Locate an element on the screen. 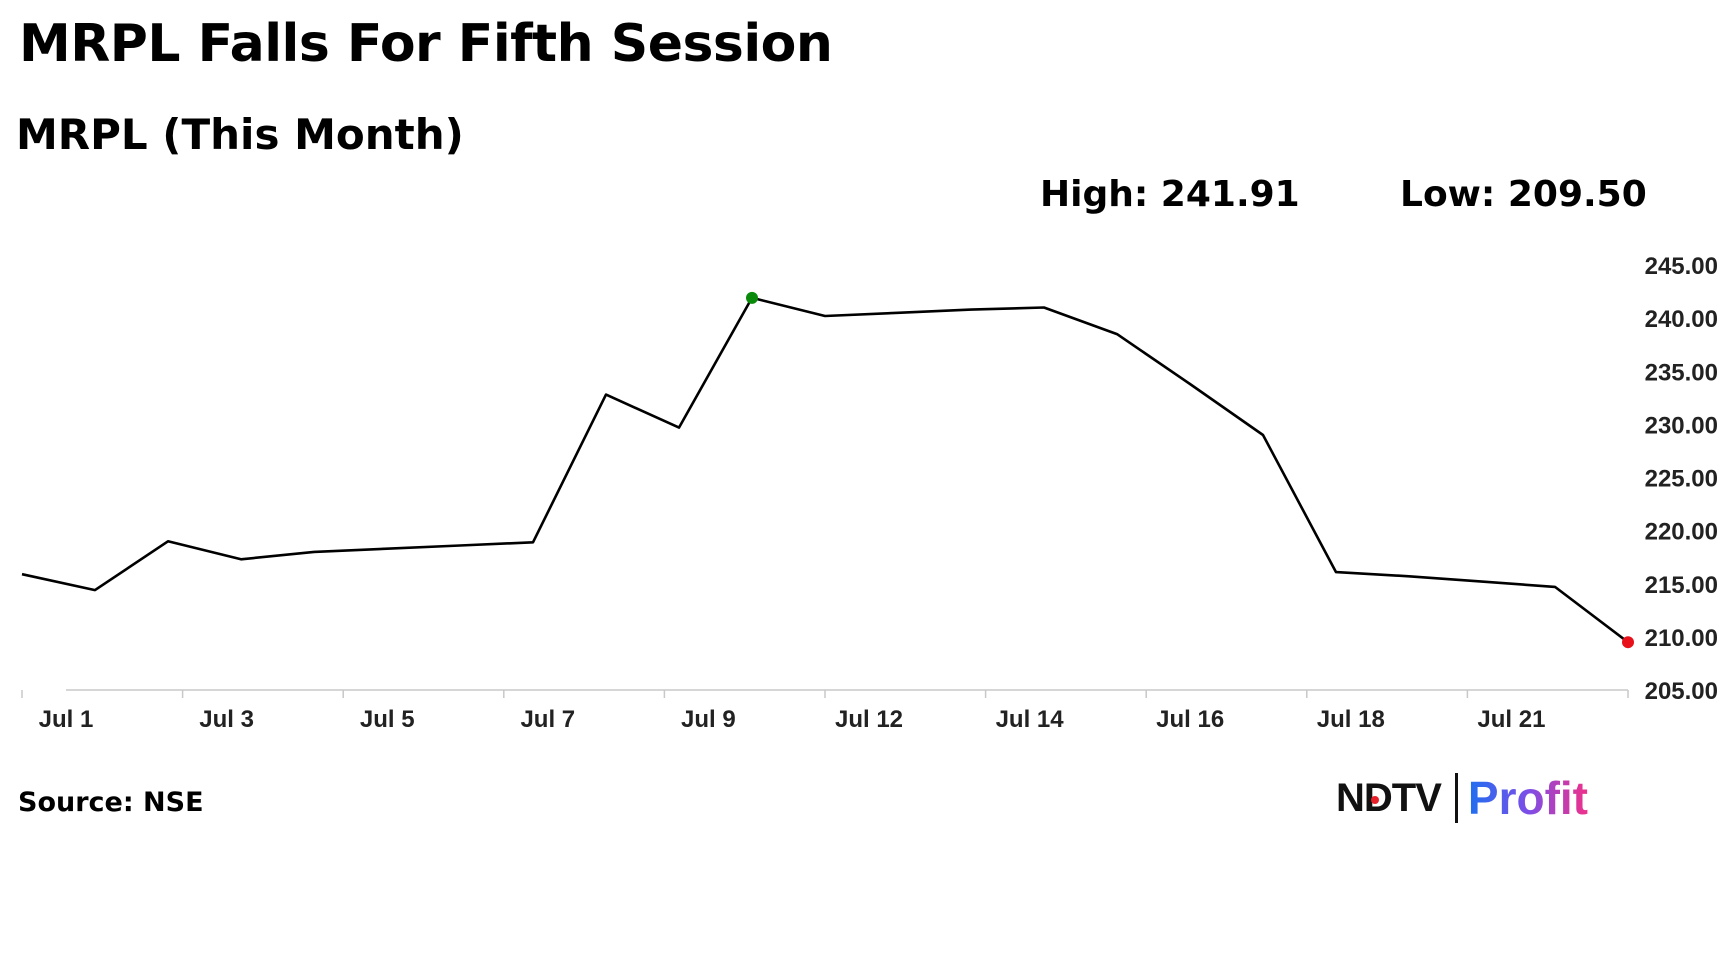  chart-subtitle: MRPL (This Month) is located at coordinates (240, 134).